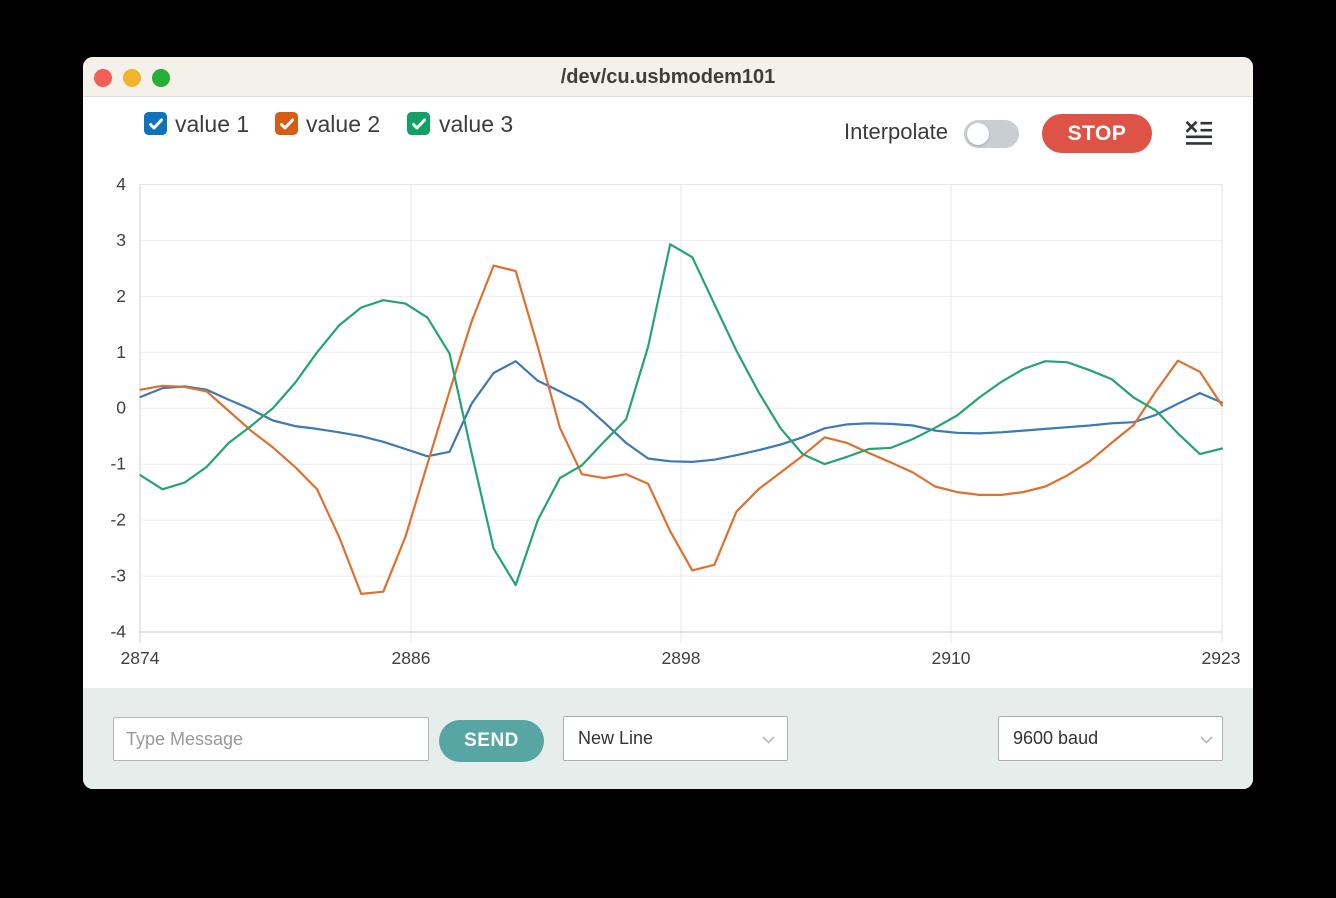 This screenshot has height=898, width=1336. Describe the element at coordinates (118, 632) in the screenshot. I see `svg-text: -4` at that location.